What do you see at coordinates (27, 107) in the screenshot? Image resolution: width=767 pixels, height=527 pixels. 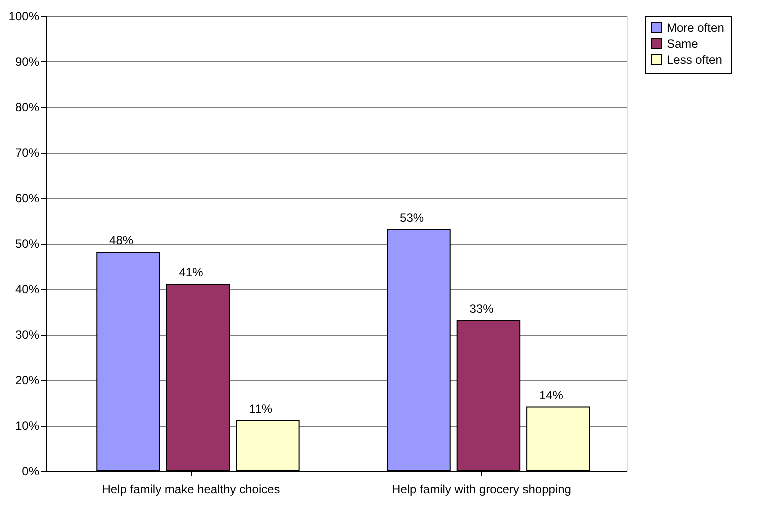 I see `y-tick-label: 80%` at bounding box center [27, 107].